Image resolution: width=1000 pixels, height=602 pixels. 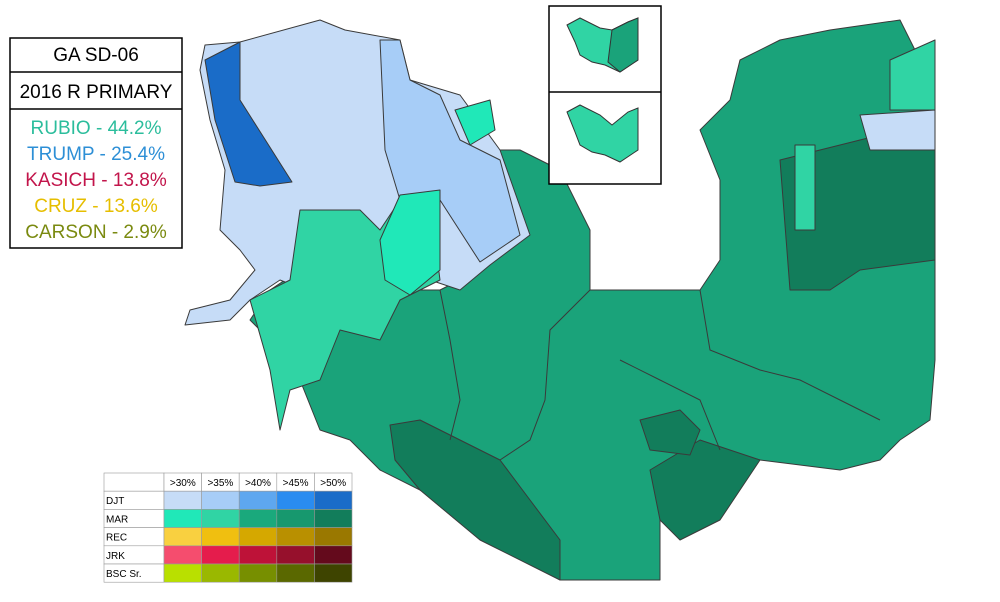 What do you see at coordinates (96, 206) in the screenshot?
I see `result-line: CRUZ - 13.6%` at bounding box center [96, 206].